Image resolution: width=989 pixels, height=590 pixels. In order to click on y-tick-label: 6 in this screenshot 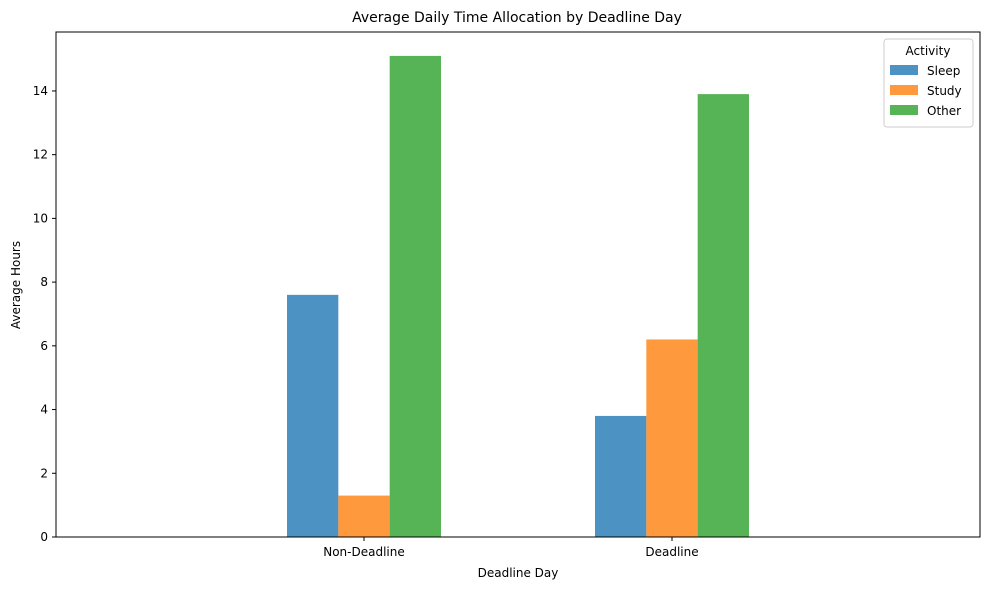, I will do `click(44, 346)`.